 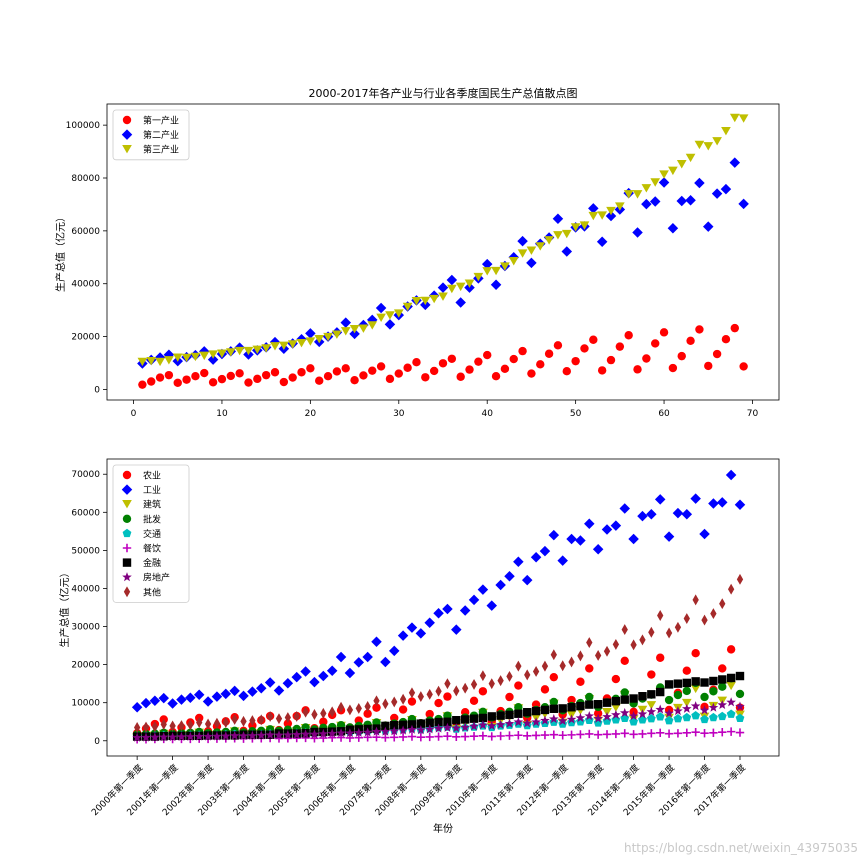 What do you see at coordinates (85, 628) in the screenshot?
I see `y-tick-label: 30000` at bounding box center [85, 628].